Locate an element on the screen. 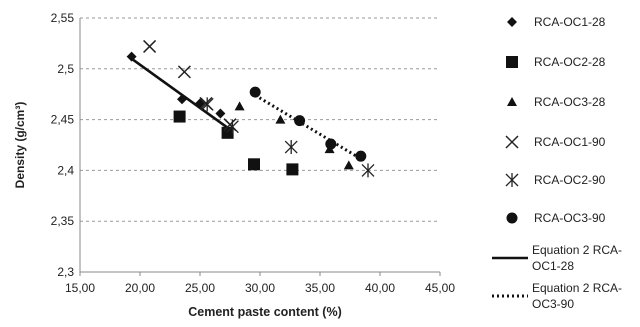  y-tick-label: 2,35 is located at coordinates (63, 221).